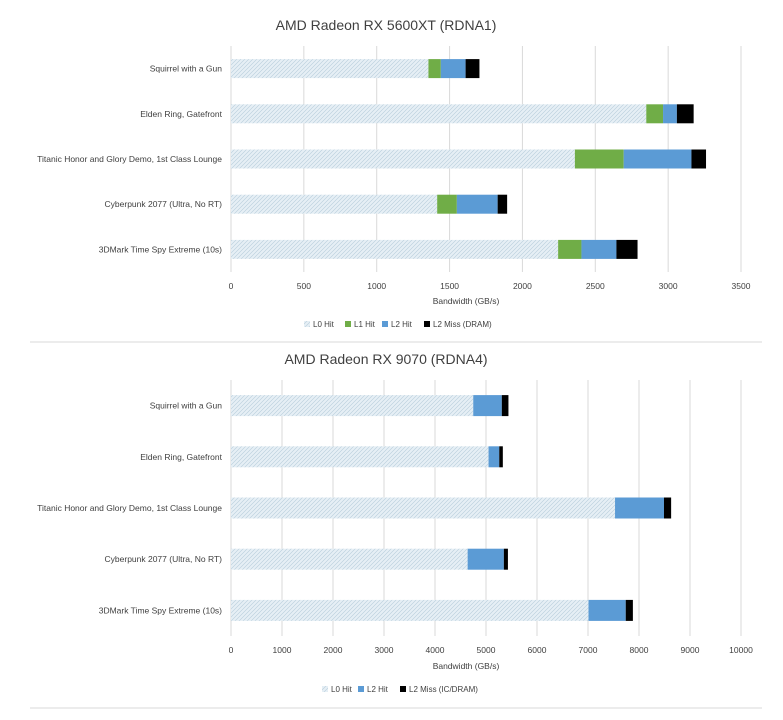 This screenshot has width=783, height=720. What do you see at coordinates (435, 650) in the screenshot?
I see `x-tick-label: 4000` at bounding box center [435, 650].